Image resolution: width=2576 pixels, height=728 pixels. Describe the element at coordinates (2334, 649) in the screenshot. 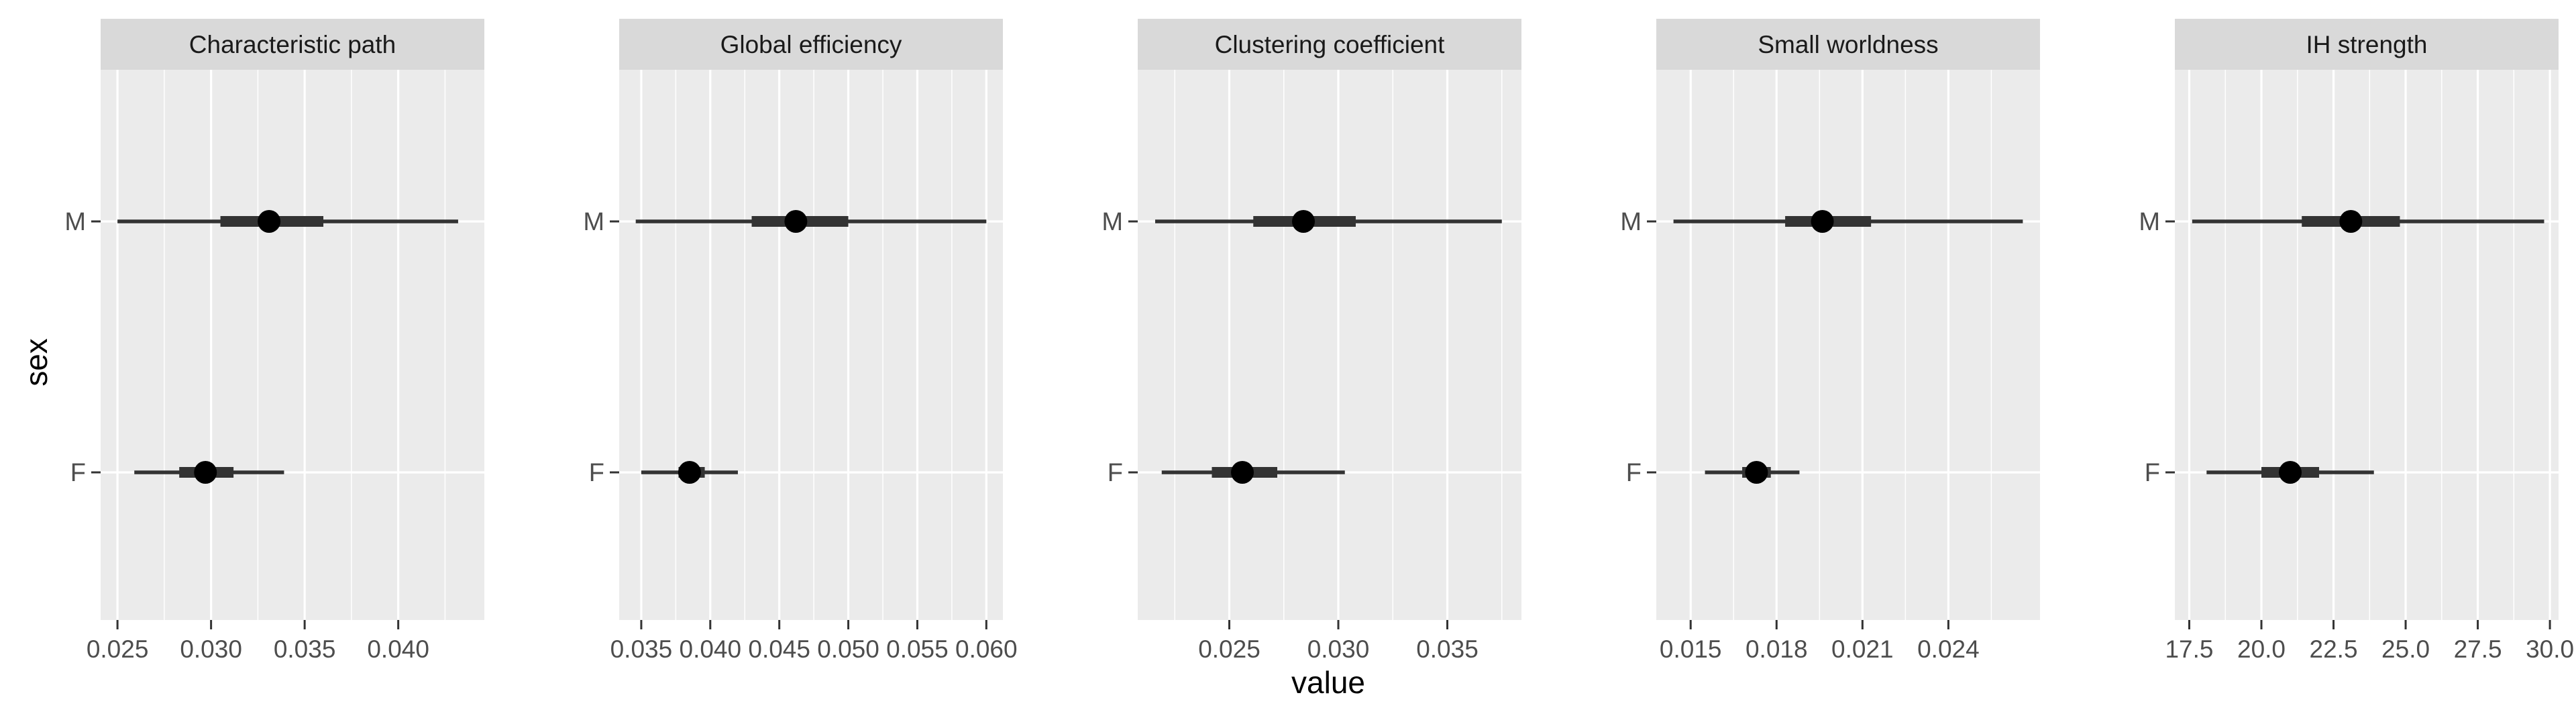

I see `x-tick-label: 22.5` at that location.